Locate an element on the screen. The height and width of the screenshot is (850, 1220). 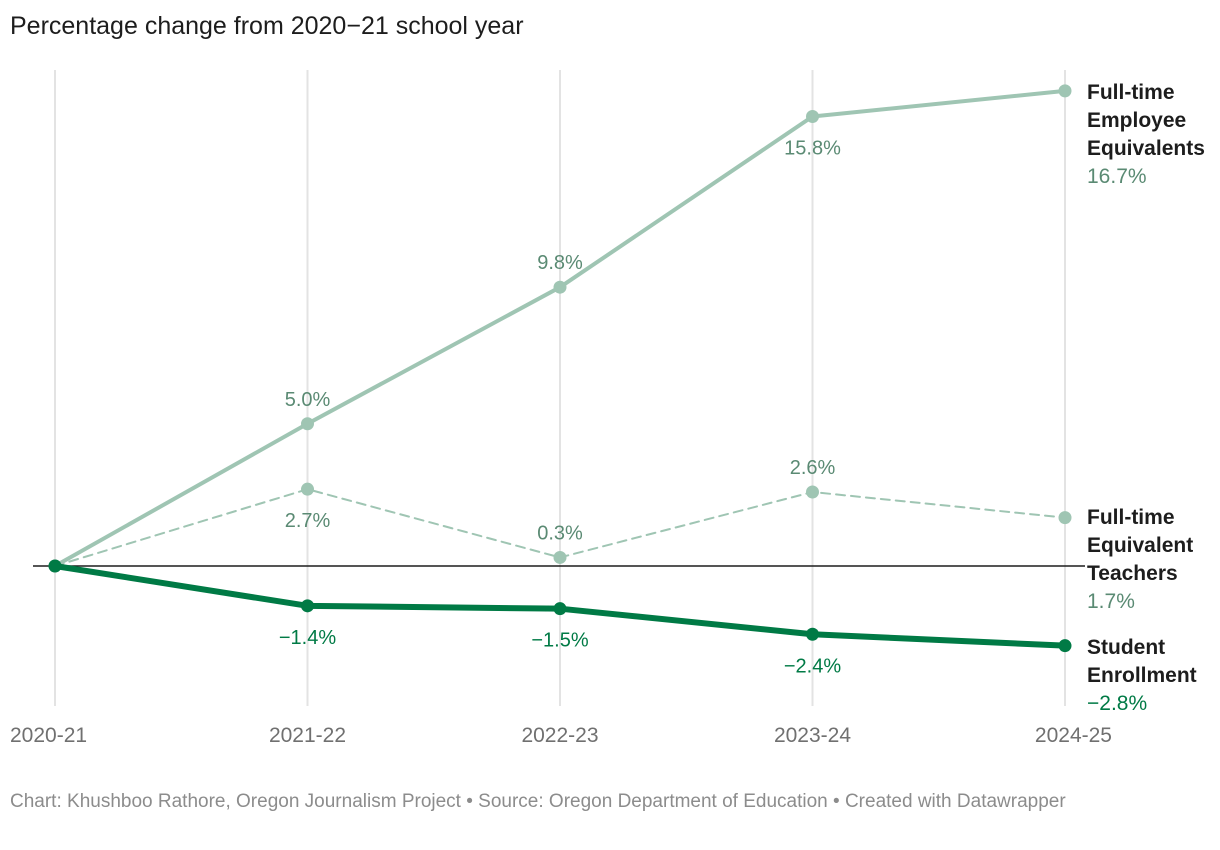
series-name-label: Employee is located at coordinates (1136, 120).